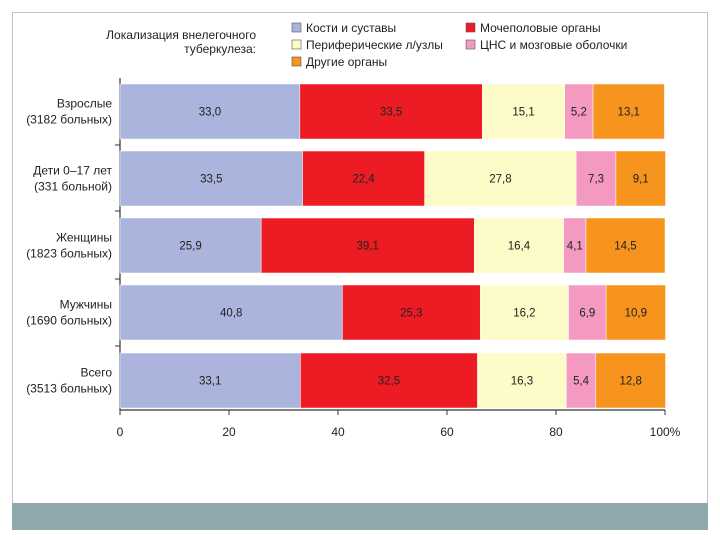 The height and width of the screenshot is (540, 720). I want to click on bar-value-label: 5,4, so click(581, 382).